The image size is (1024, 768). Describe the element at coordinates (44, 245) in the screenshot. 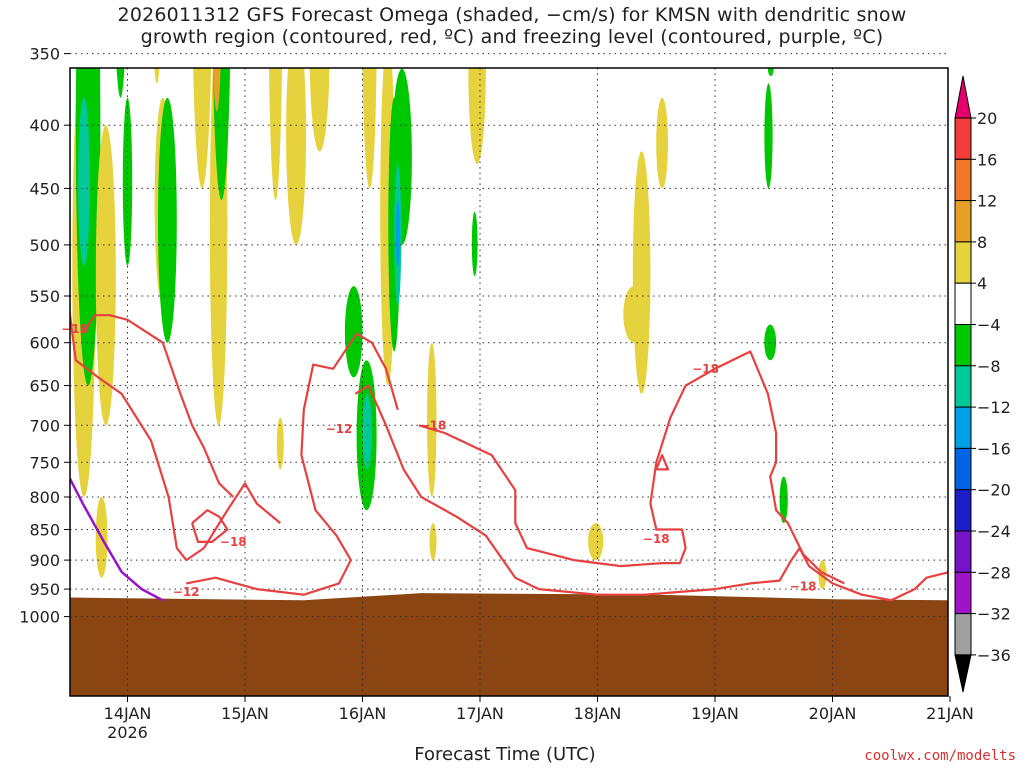

I see `y-tick-label-500: 500` at that location.